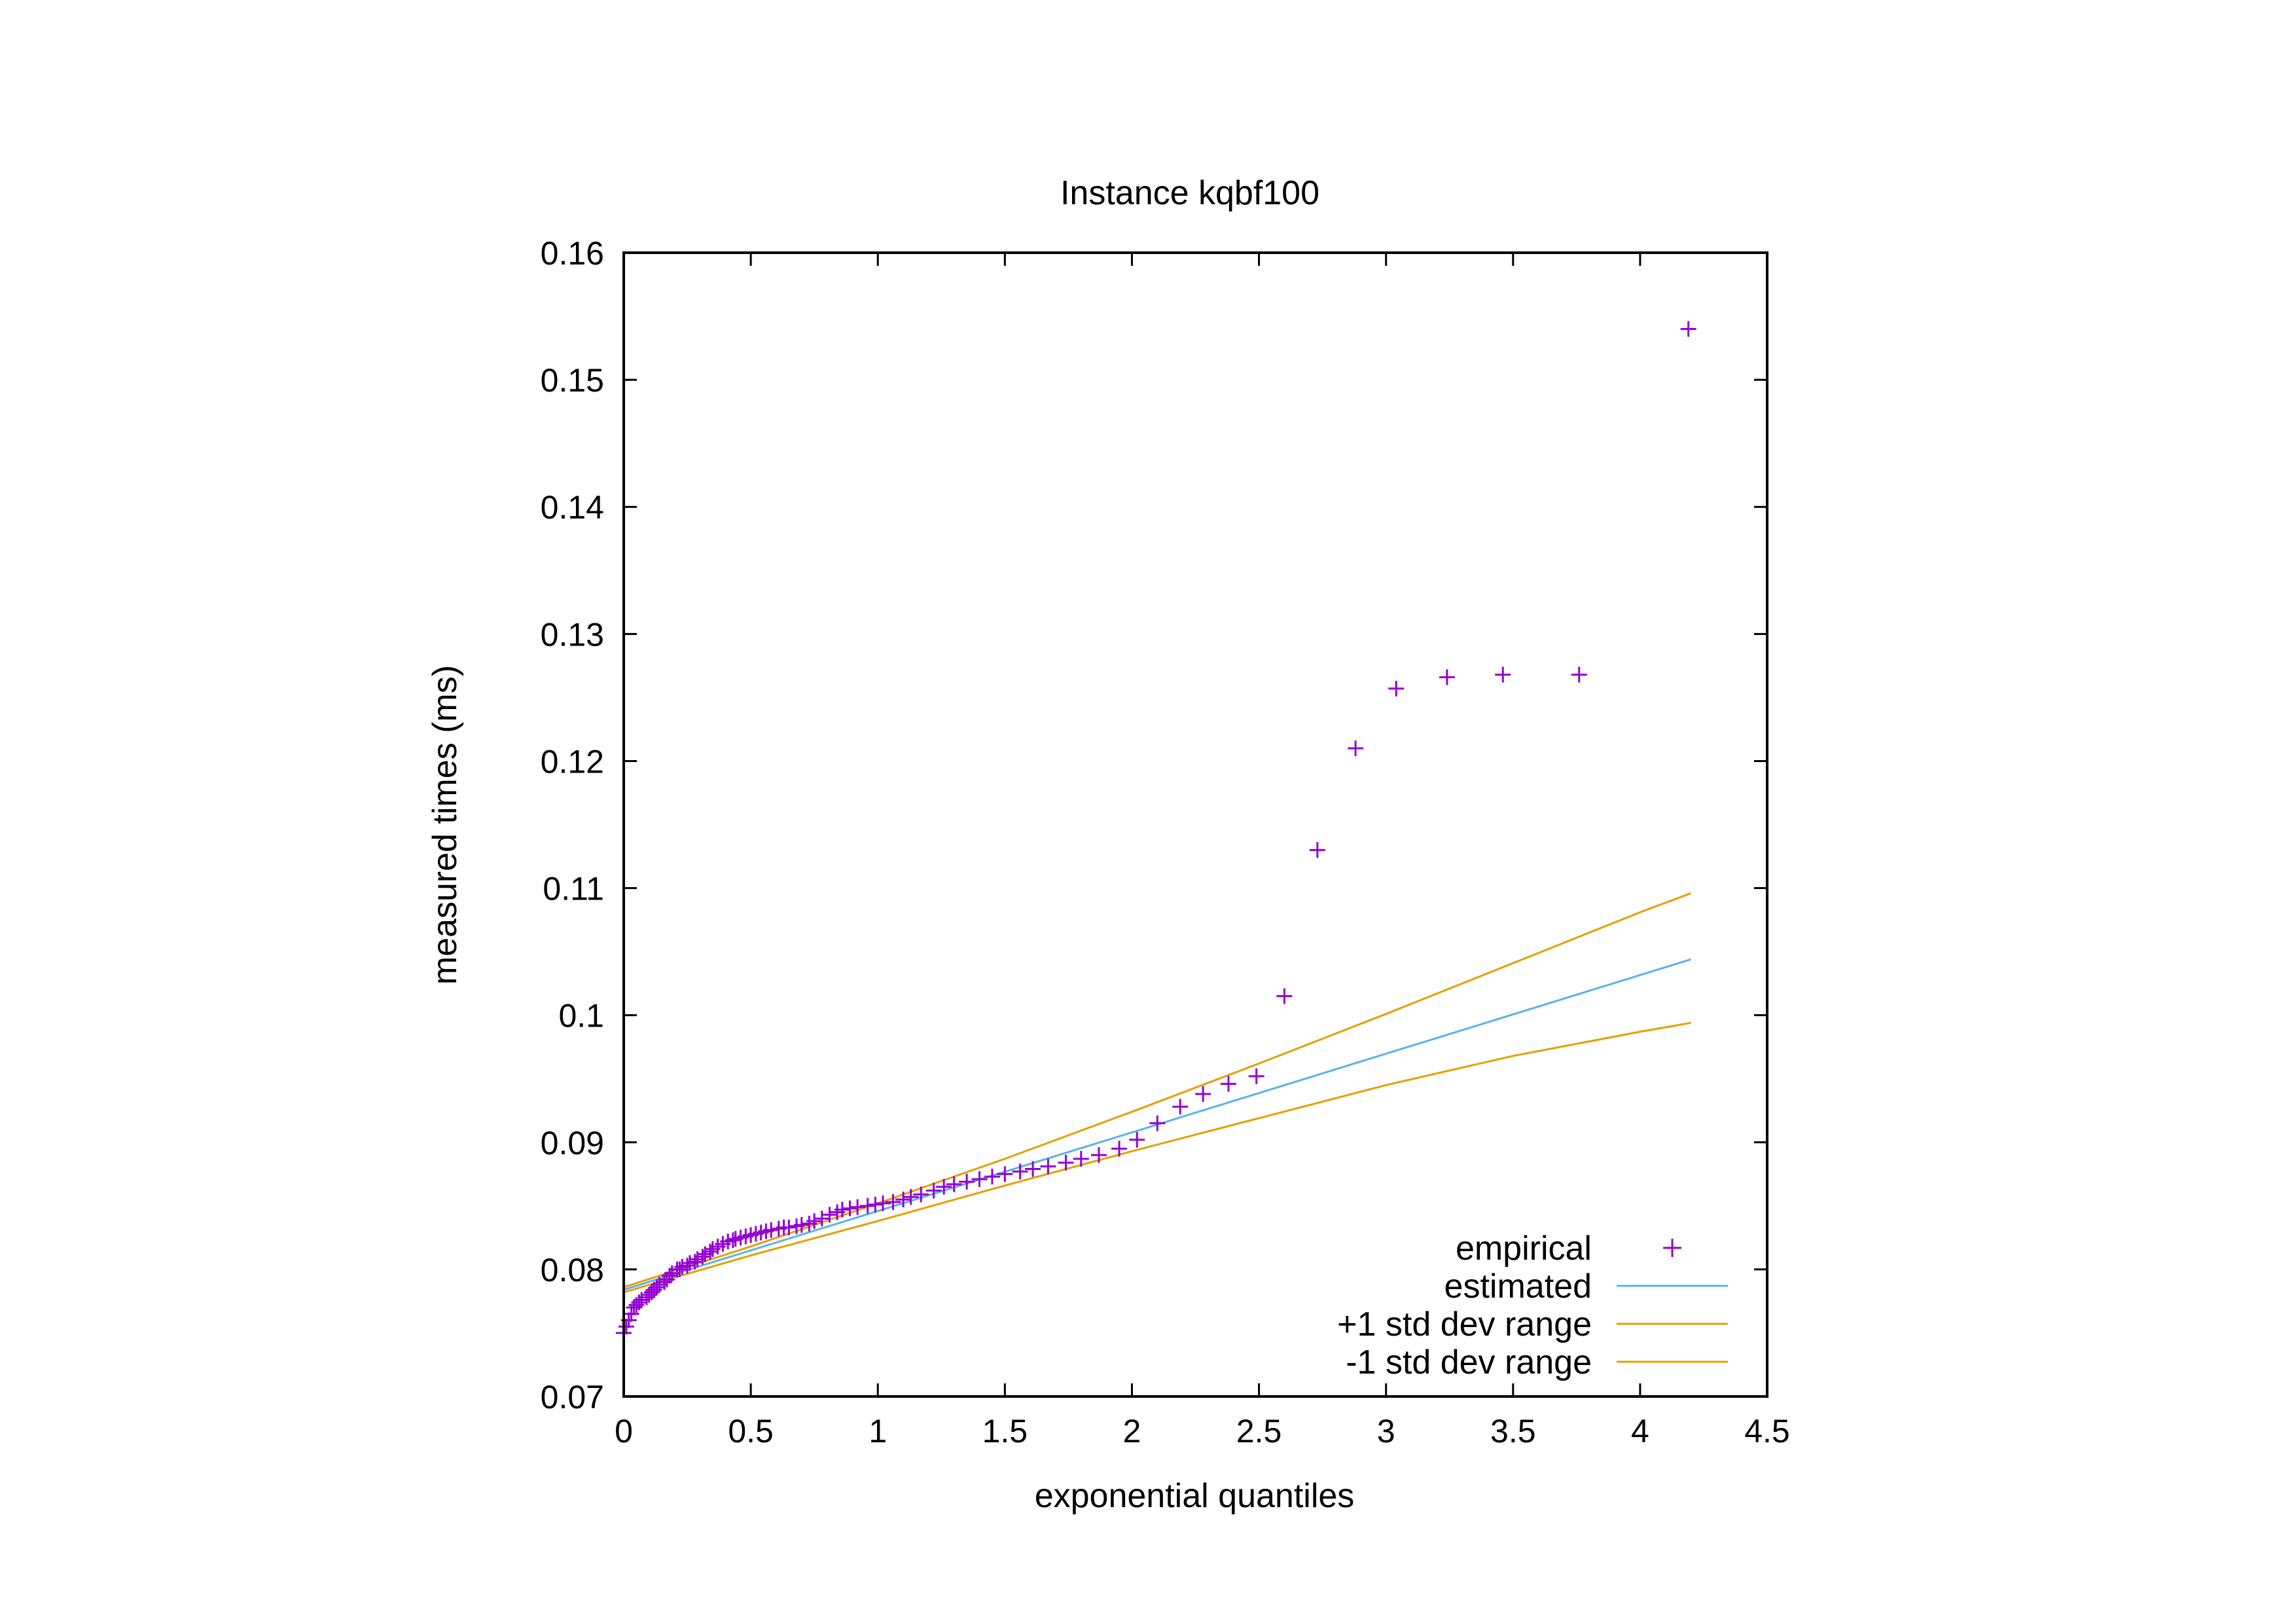 The height and width of the screenshot is (1623, 2296). What do you see at coordinates (1464, 1324) in the screenshot?
I see `legend-label: +1 std dev range` at bounding box center [1464, 1324].